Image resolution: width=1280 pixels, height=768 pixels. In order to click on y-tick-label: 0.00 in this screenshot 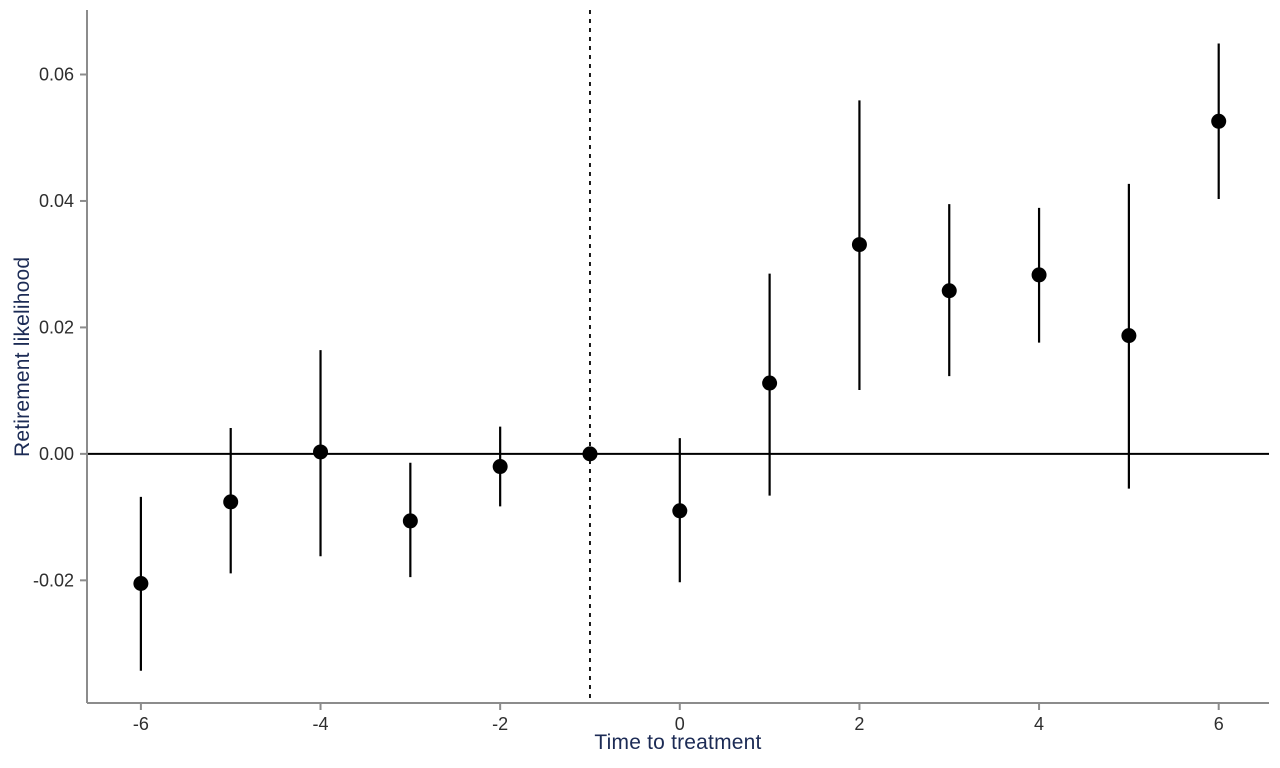, I will do `click(56, 454)`.